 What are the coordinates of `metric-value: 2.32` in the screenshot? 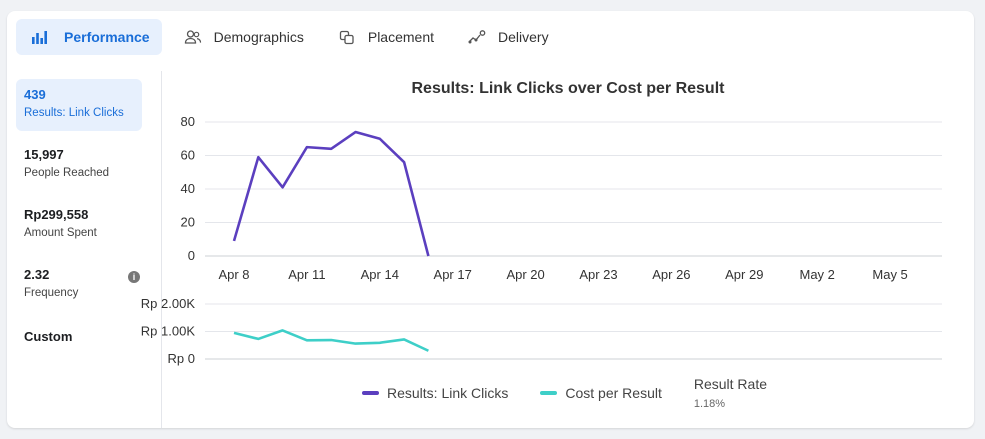 It's located at (37, 274).